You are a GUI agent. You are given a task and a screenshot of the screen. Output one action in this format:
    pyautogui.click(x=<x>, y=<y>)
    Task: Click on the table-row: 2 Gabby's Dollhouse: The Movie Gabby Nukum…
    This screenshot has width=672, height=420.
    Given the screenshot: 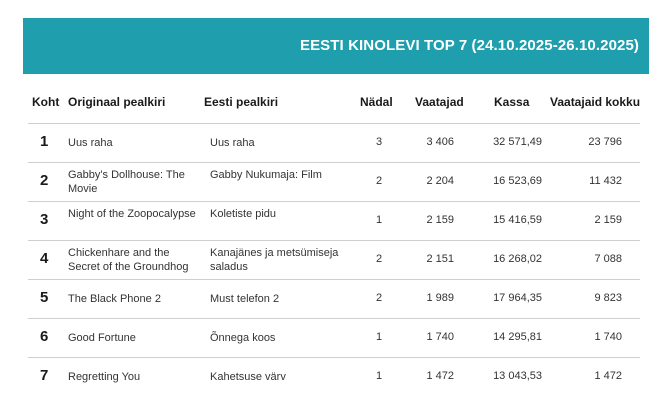 What is the action you would take?
    pyautogui.click(x=334, y=181)
    